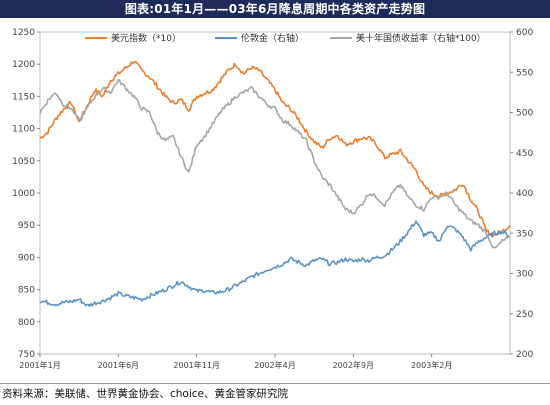 The width and height of the screenshot is (550, 405). Describe the element at coordinates (23, 33) in the screenshot. I see `left-tick-label: 1250` at that location.